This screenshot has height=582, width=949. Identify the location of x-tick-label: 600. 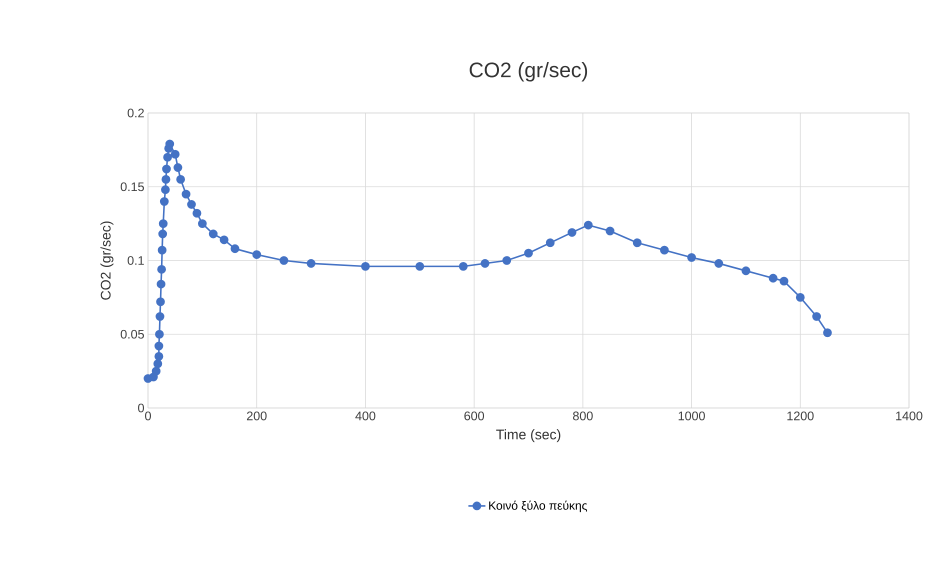
(474, 416).